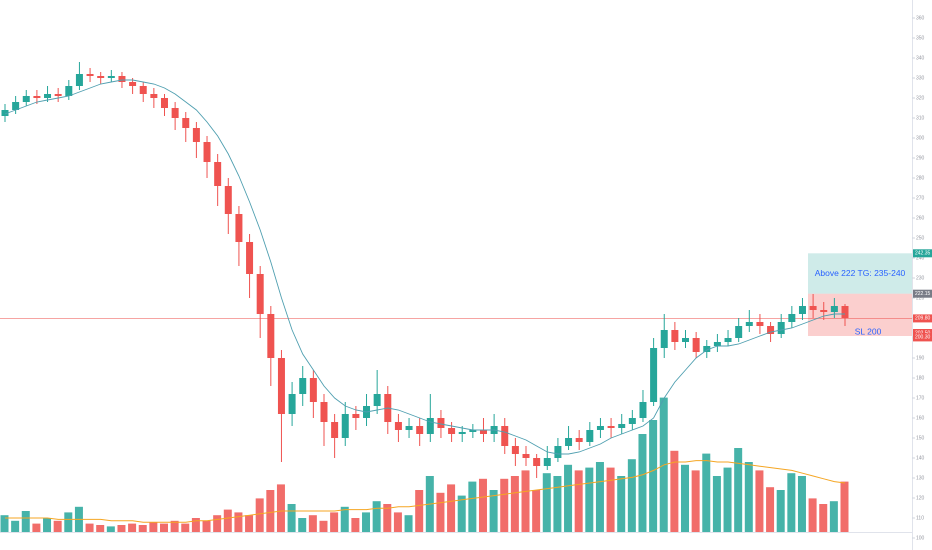  I want to click on y-tick-label: 120, so click(920, 498).